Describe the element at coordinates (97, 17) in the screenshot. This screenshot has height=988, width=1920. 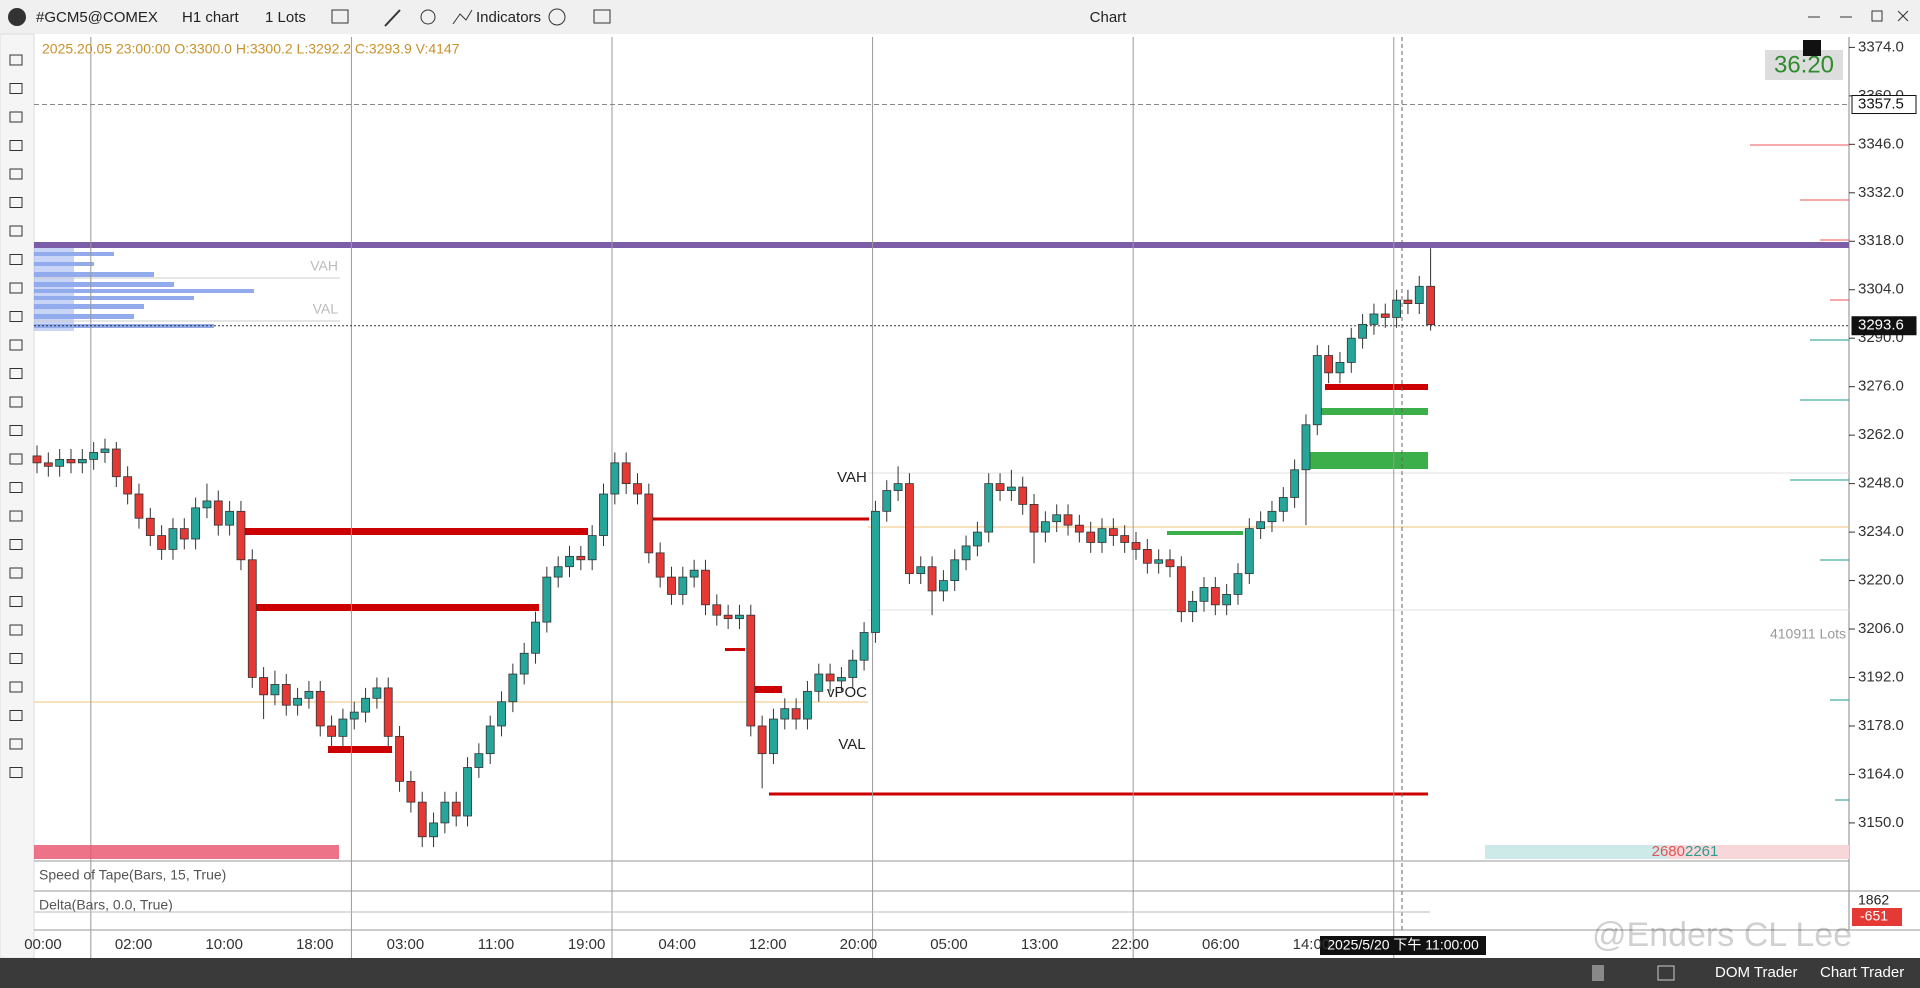
I see `symbol: #GCM5@COMEX` at that location.